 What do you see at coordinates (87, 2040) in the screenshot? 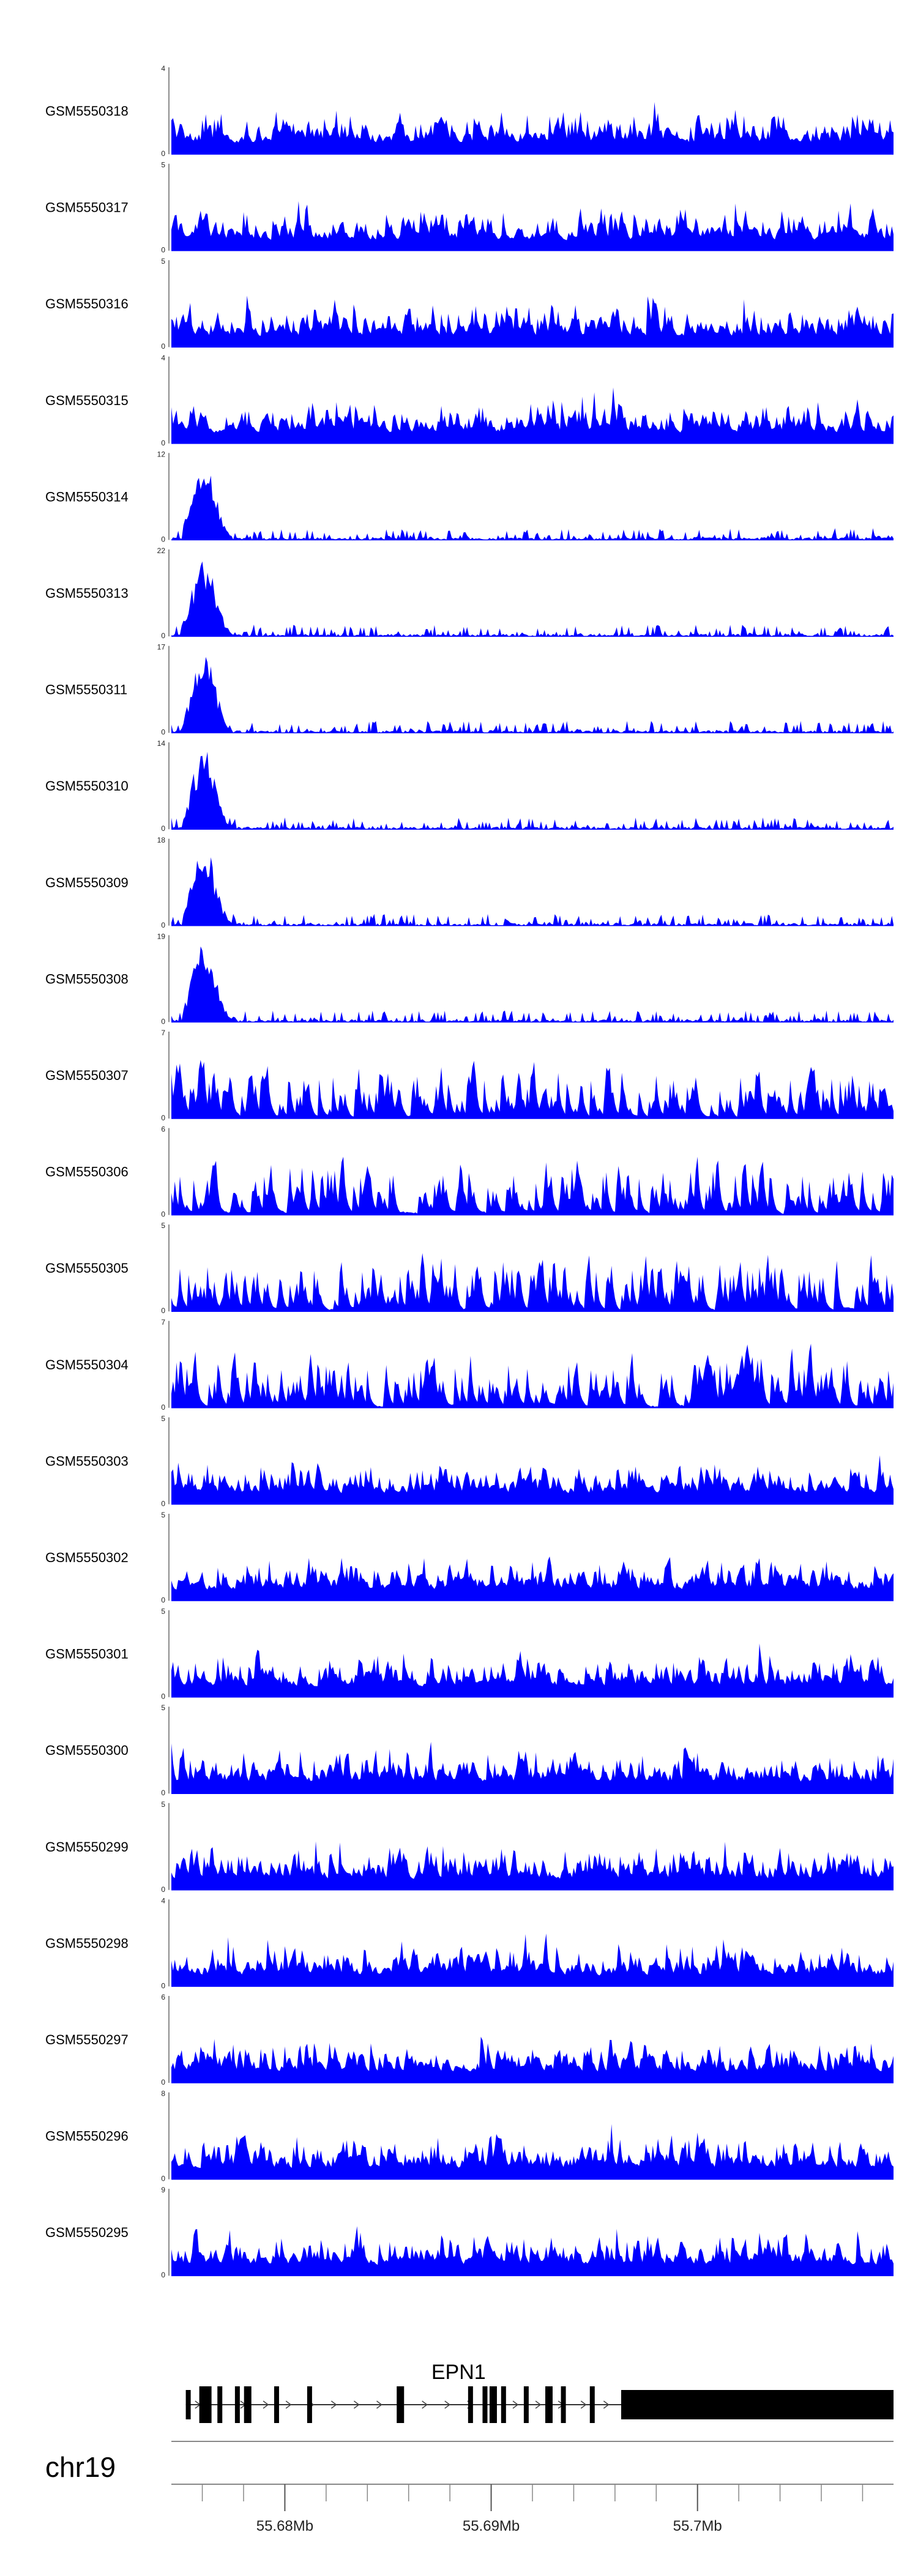
I see `track-label: GSM5550297` at bounding box center [87, 2040].